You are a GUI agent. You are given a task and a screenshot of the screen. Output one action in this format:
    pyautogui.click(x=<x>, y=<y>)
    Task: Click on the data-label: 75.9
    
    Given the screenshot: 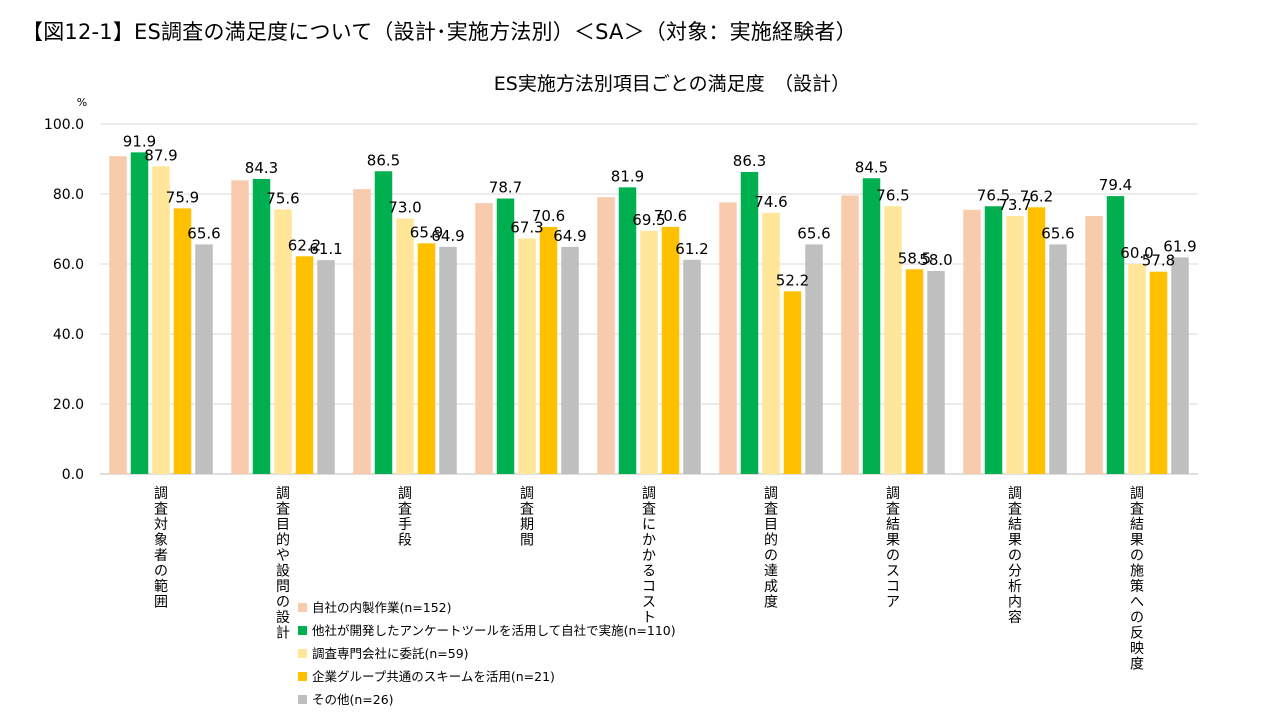 What is the action you would take?
    pyautogui.click(x=182, y=197)
    